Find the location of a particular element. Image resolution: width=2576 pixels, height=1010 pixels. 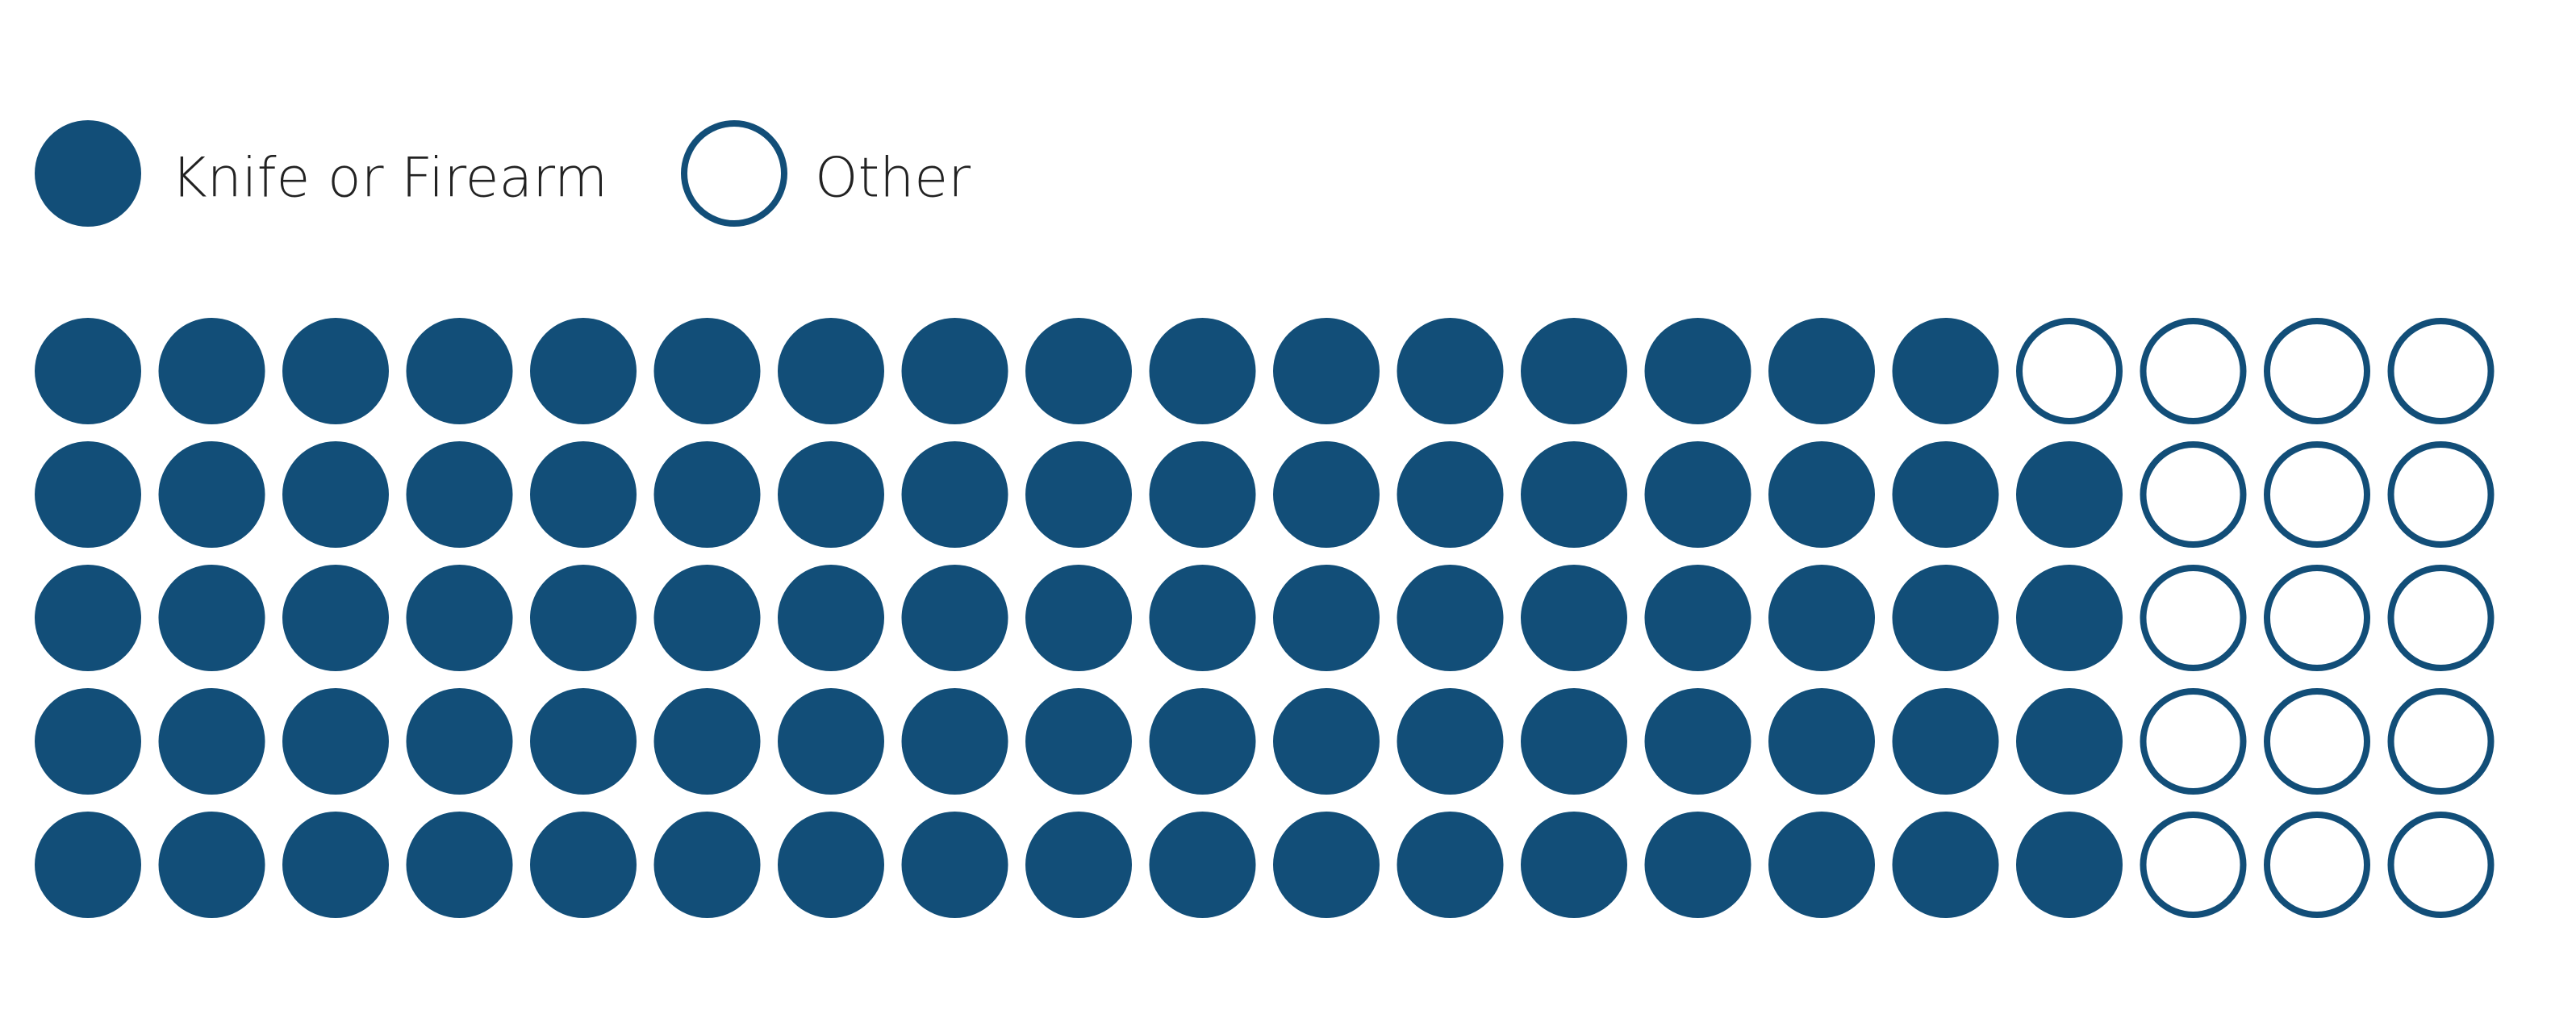

legend-item-other: Other is located at coordinates (826, 173).